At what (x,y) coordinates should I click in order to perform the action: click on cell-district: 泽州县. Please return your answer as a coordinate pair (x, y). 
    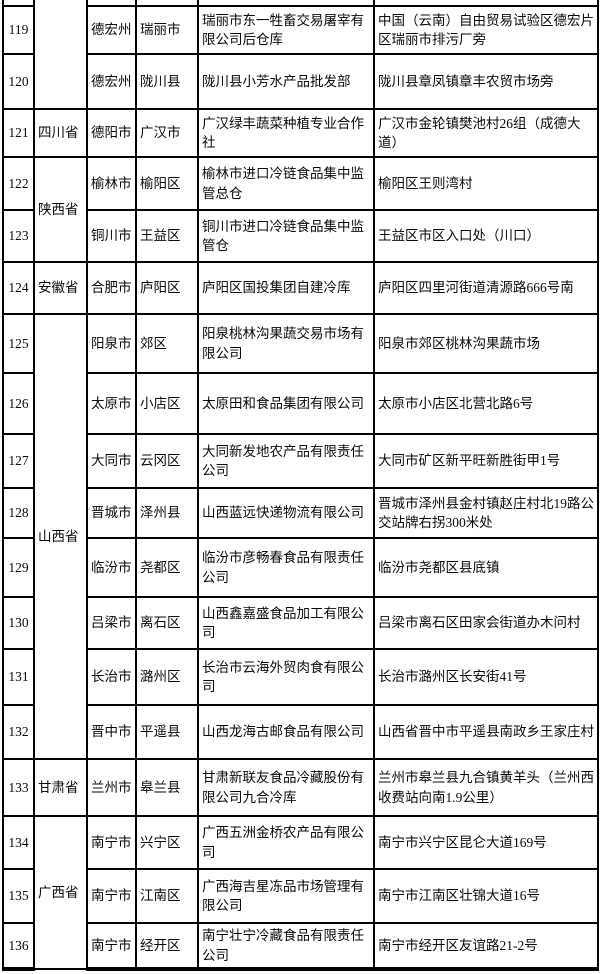
    Looking at the image, I should click on (167, 513).